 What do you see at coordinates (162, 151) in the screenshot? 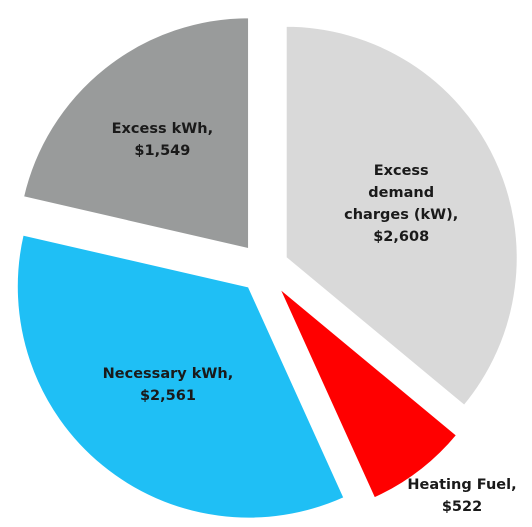
I see `value-label: $1,549` at bounding box center [162, 151].